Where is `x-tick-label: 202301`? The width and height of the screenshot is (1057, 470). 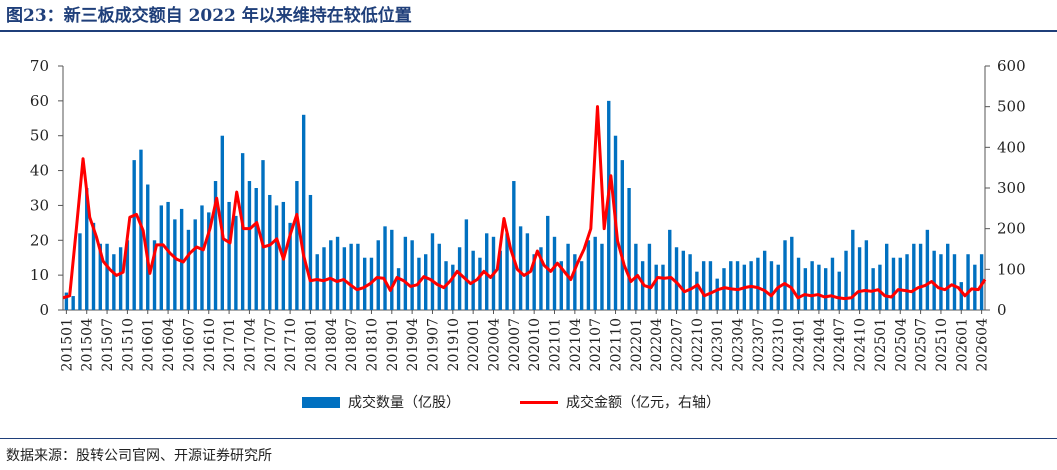 x-tick-label: 202301 is located at coordinates (718, 344).